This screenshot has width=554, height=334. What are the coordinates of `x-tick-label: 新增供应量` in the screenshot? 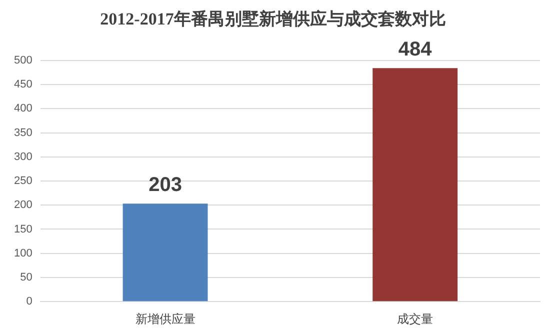 It's located at (165, 319).